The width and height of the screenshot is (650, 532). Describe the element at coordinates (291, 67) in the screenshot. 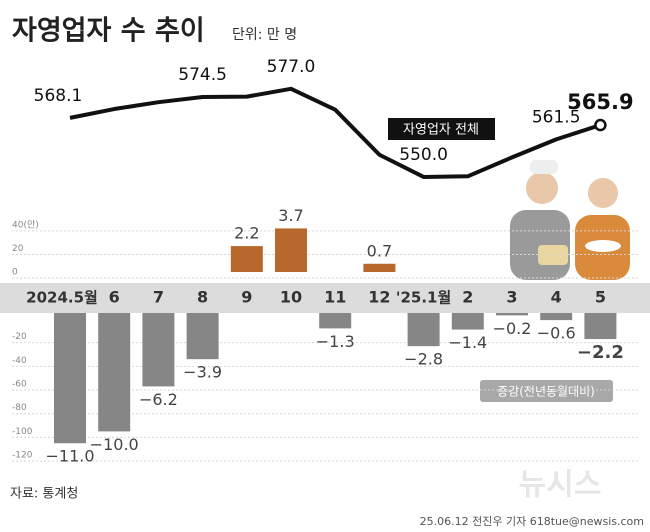

I see `line-value-label: 577.0` at that location.